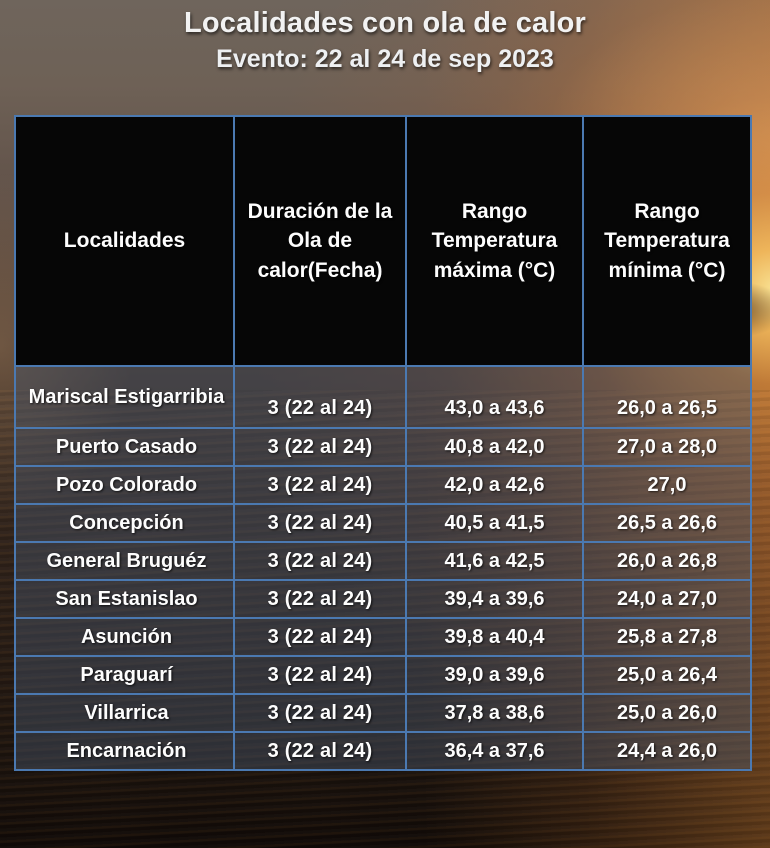 Image resolution: width=770 pixels, height=848 pixels. What do you see at coordinates (494, 713) in the screenshot?
I see `cell-temp-max: 37,8 a 38,6` at bounding box center [494, 713].